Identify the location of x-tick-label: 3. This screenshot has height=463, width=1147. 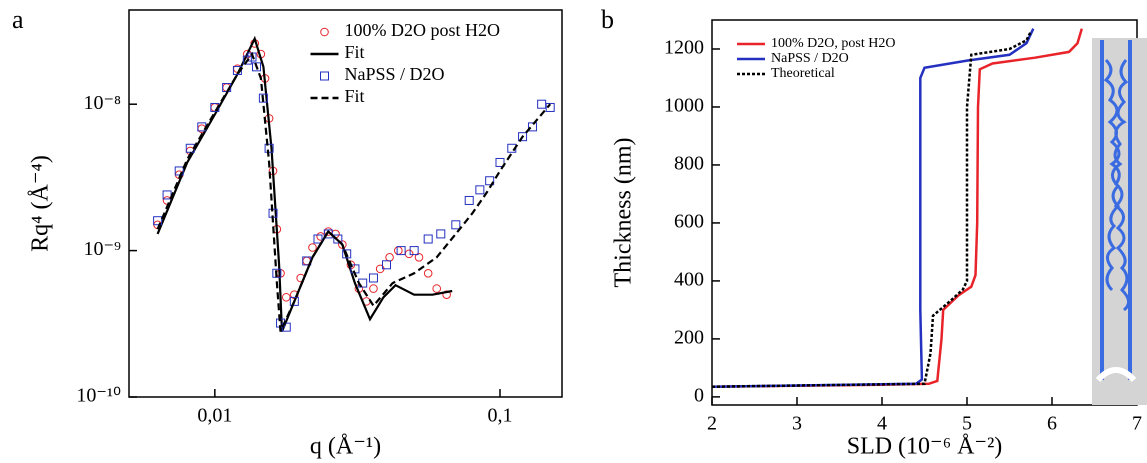
(797, 424).